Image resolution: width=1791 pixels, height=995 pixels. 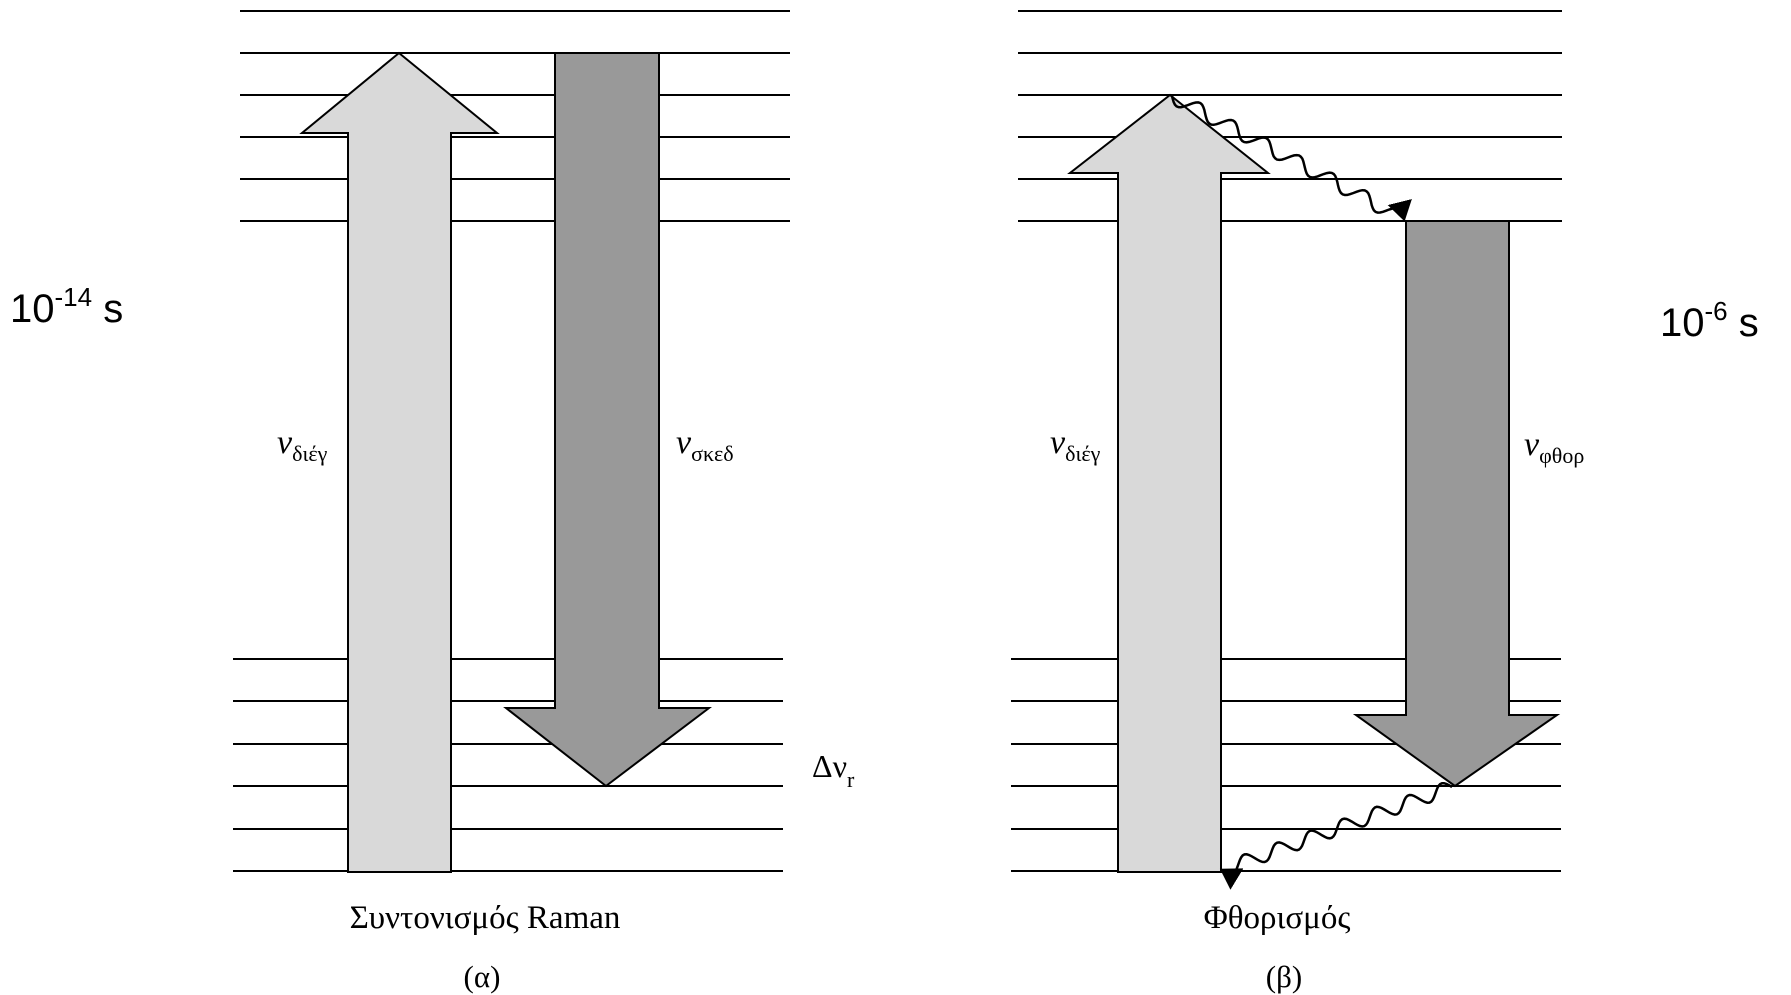 What do you see at coordinates (1291, 158) in the screenshot?
I see `vibrational-relaxation-upper-icon` at bounding box center [1291, 158].